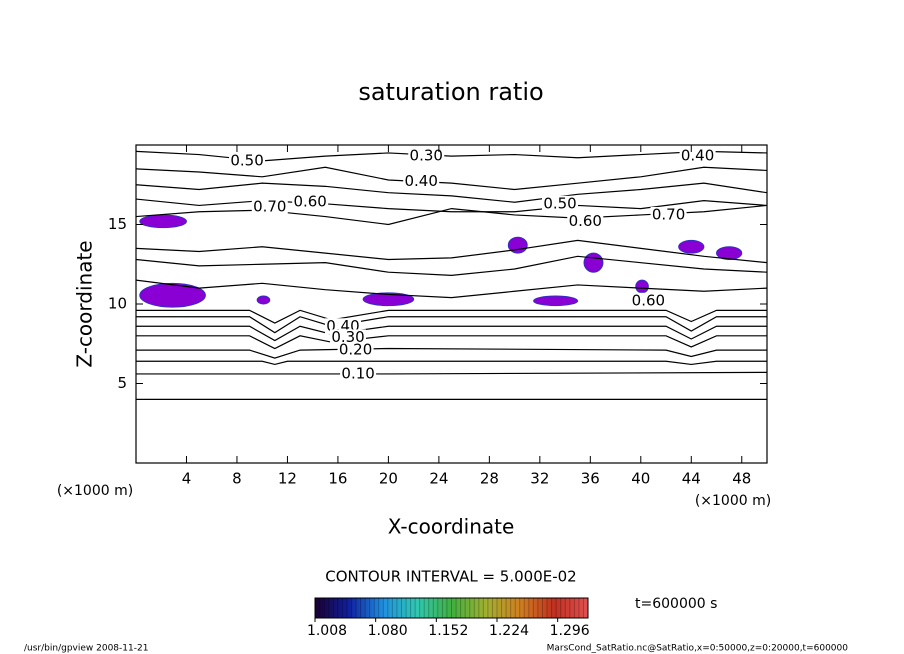  I want to click on contour-label: 0.10, so click(357, 373).